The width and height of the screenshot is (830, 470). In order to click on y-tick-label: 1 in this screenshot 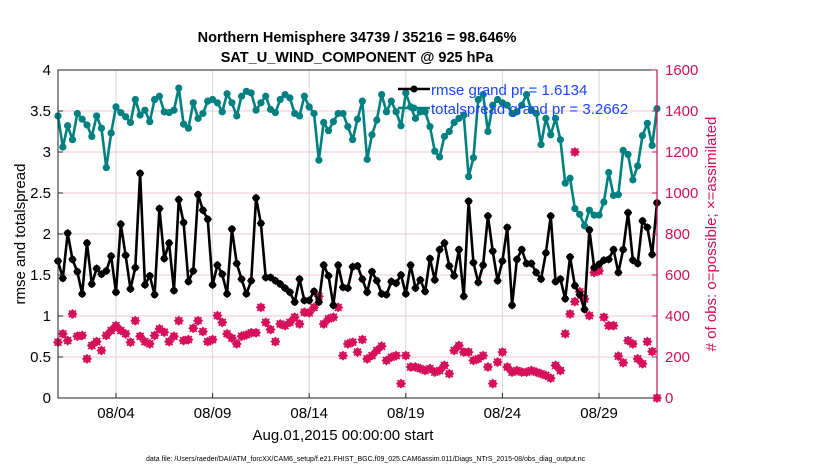, I will do `click(47, 316)`.